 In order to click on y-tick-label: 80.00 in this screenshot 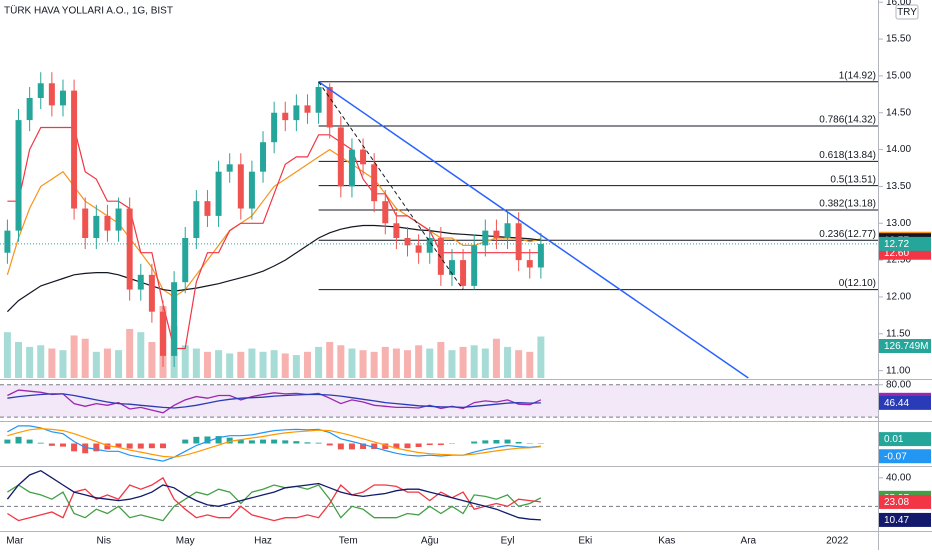, I will do `click(898, 384)`.